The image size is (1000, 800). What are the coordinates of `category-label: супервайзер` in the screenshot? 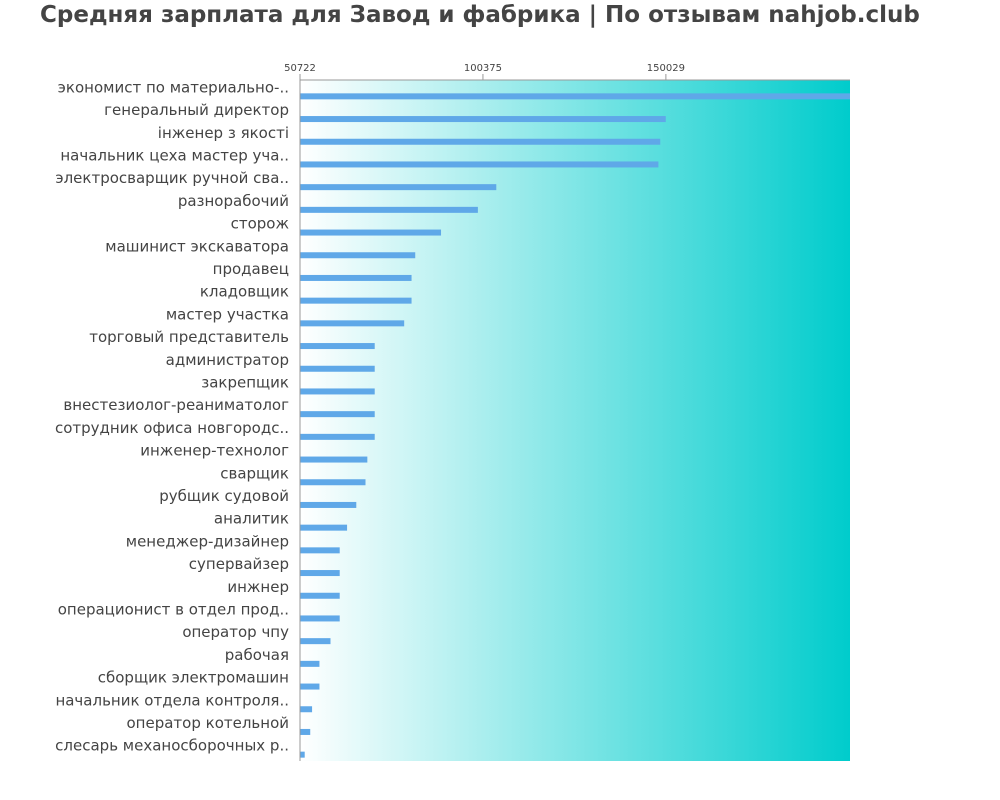 It's located at (239, 564).